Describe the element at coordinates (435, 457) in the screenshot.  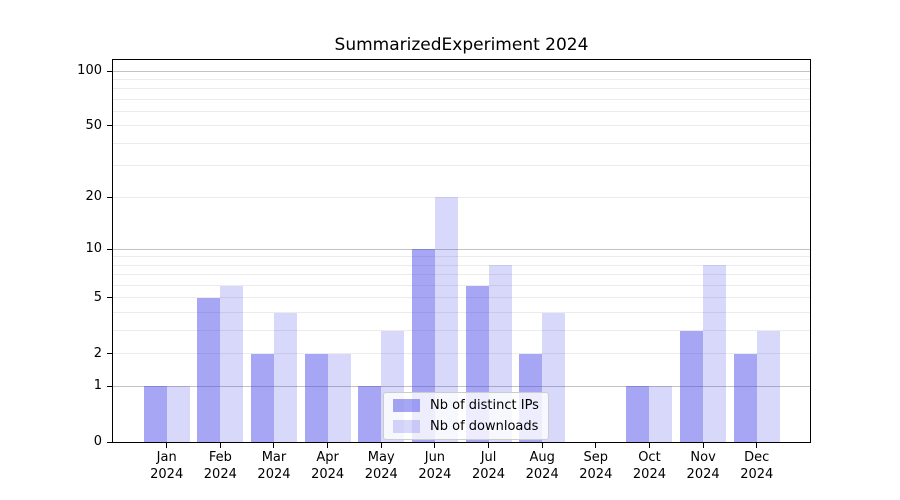
I see `x-tick-month: Jun` at that location.